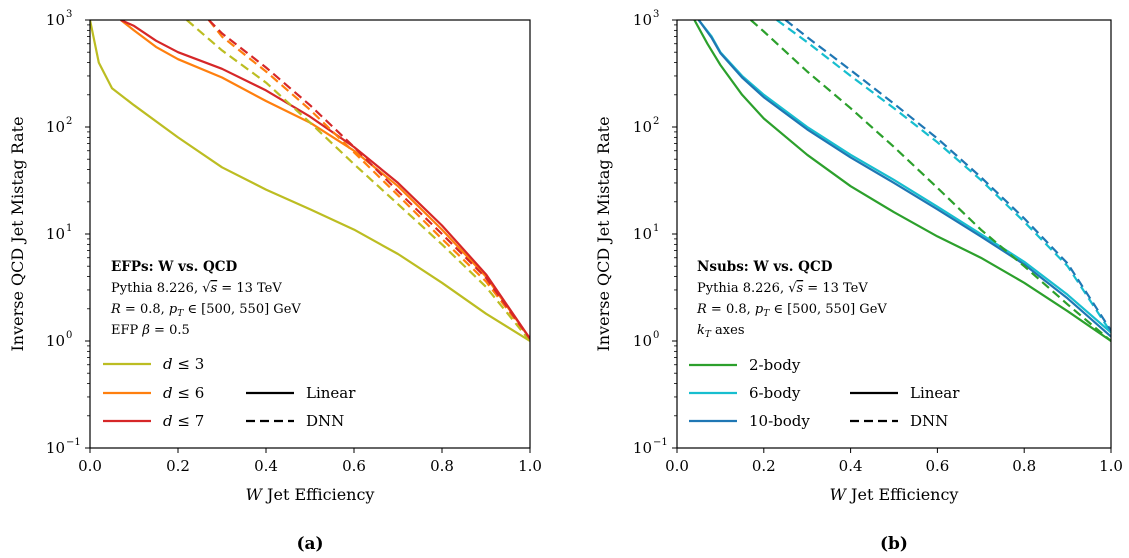 The height and width of the screenshot is (558, 1129). Describe the element at coordinates (894, 544) in the screenshot. I see `panel-caption: (b)` at that location.